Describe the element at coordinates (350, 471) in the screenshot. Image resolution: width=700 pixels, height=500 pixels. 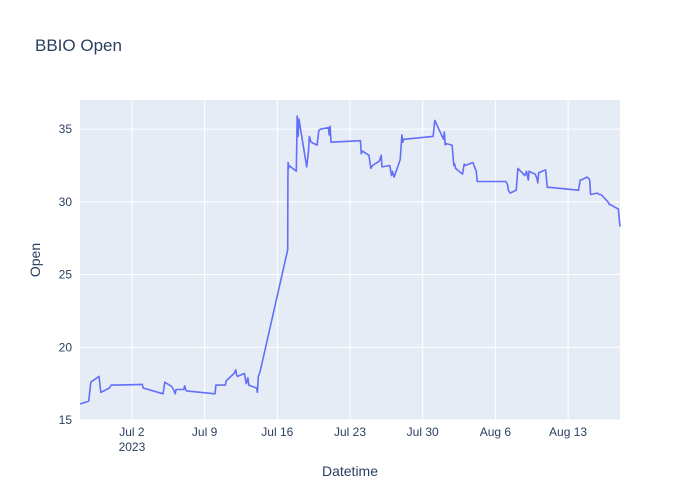
I see `x-axis-title: Datetime` at that location.